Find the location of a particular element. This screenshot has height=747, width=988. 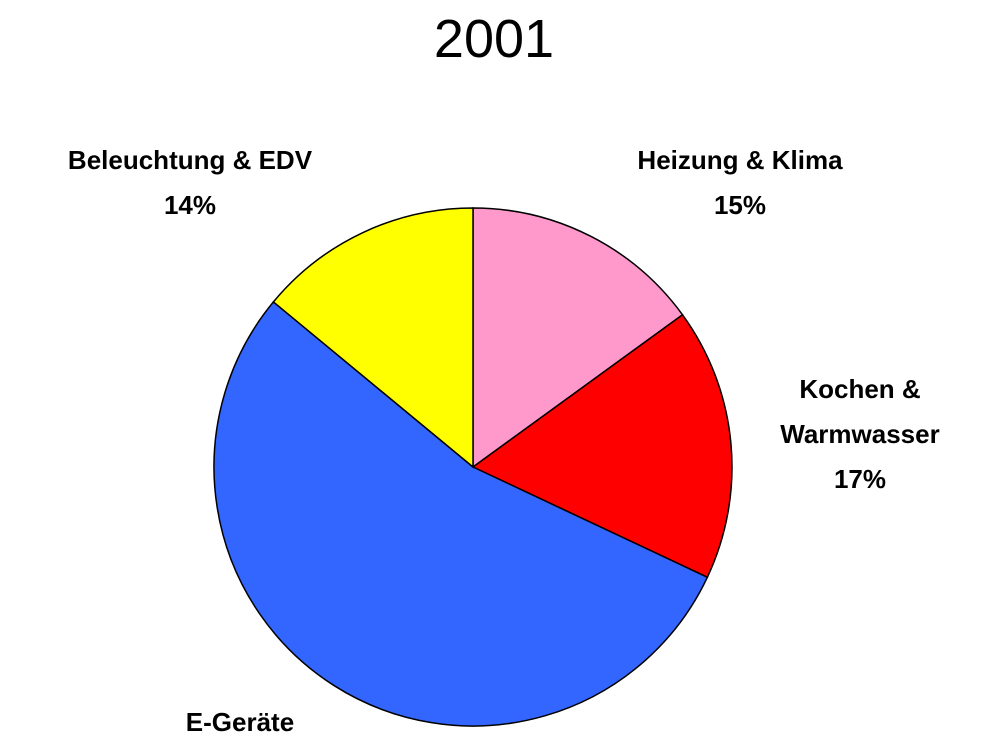

value-label: 15% is located at coordinates (740, 205).